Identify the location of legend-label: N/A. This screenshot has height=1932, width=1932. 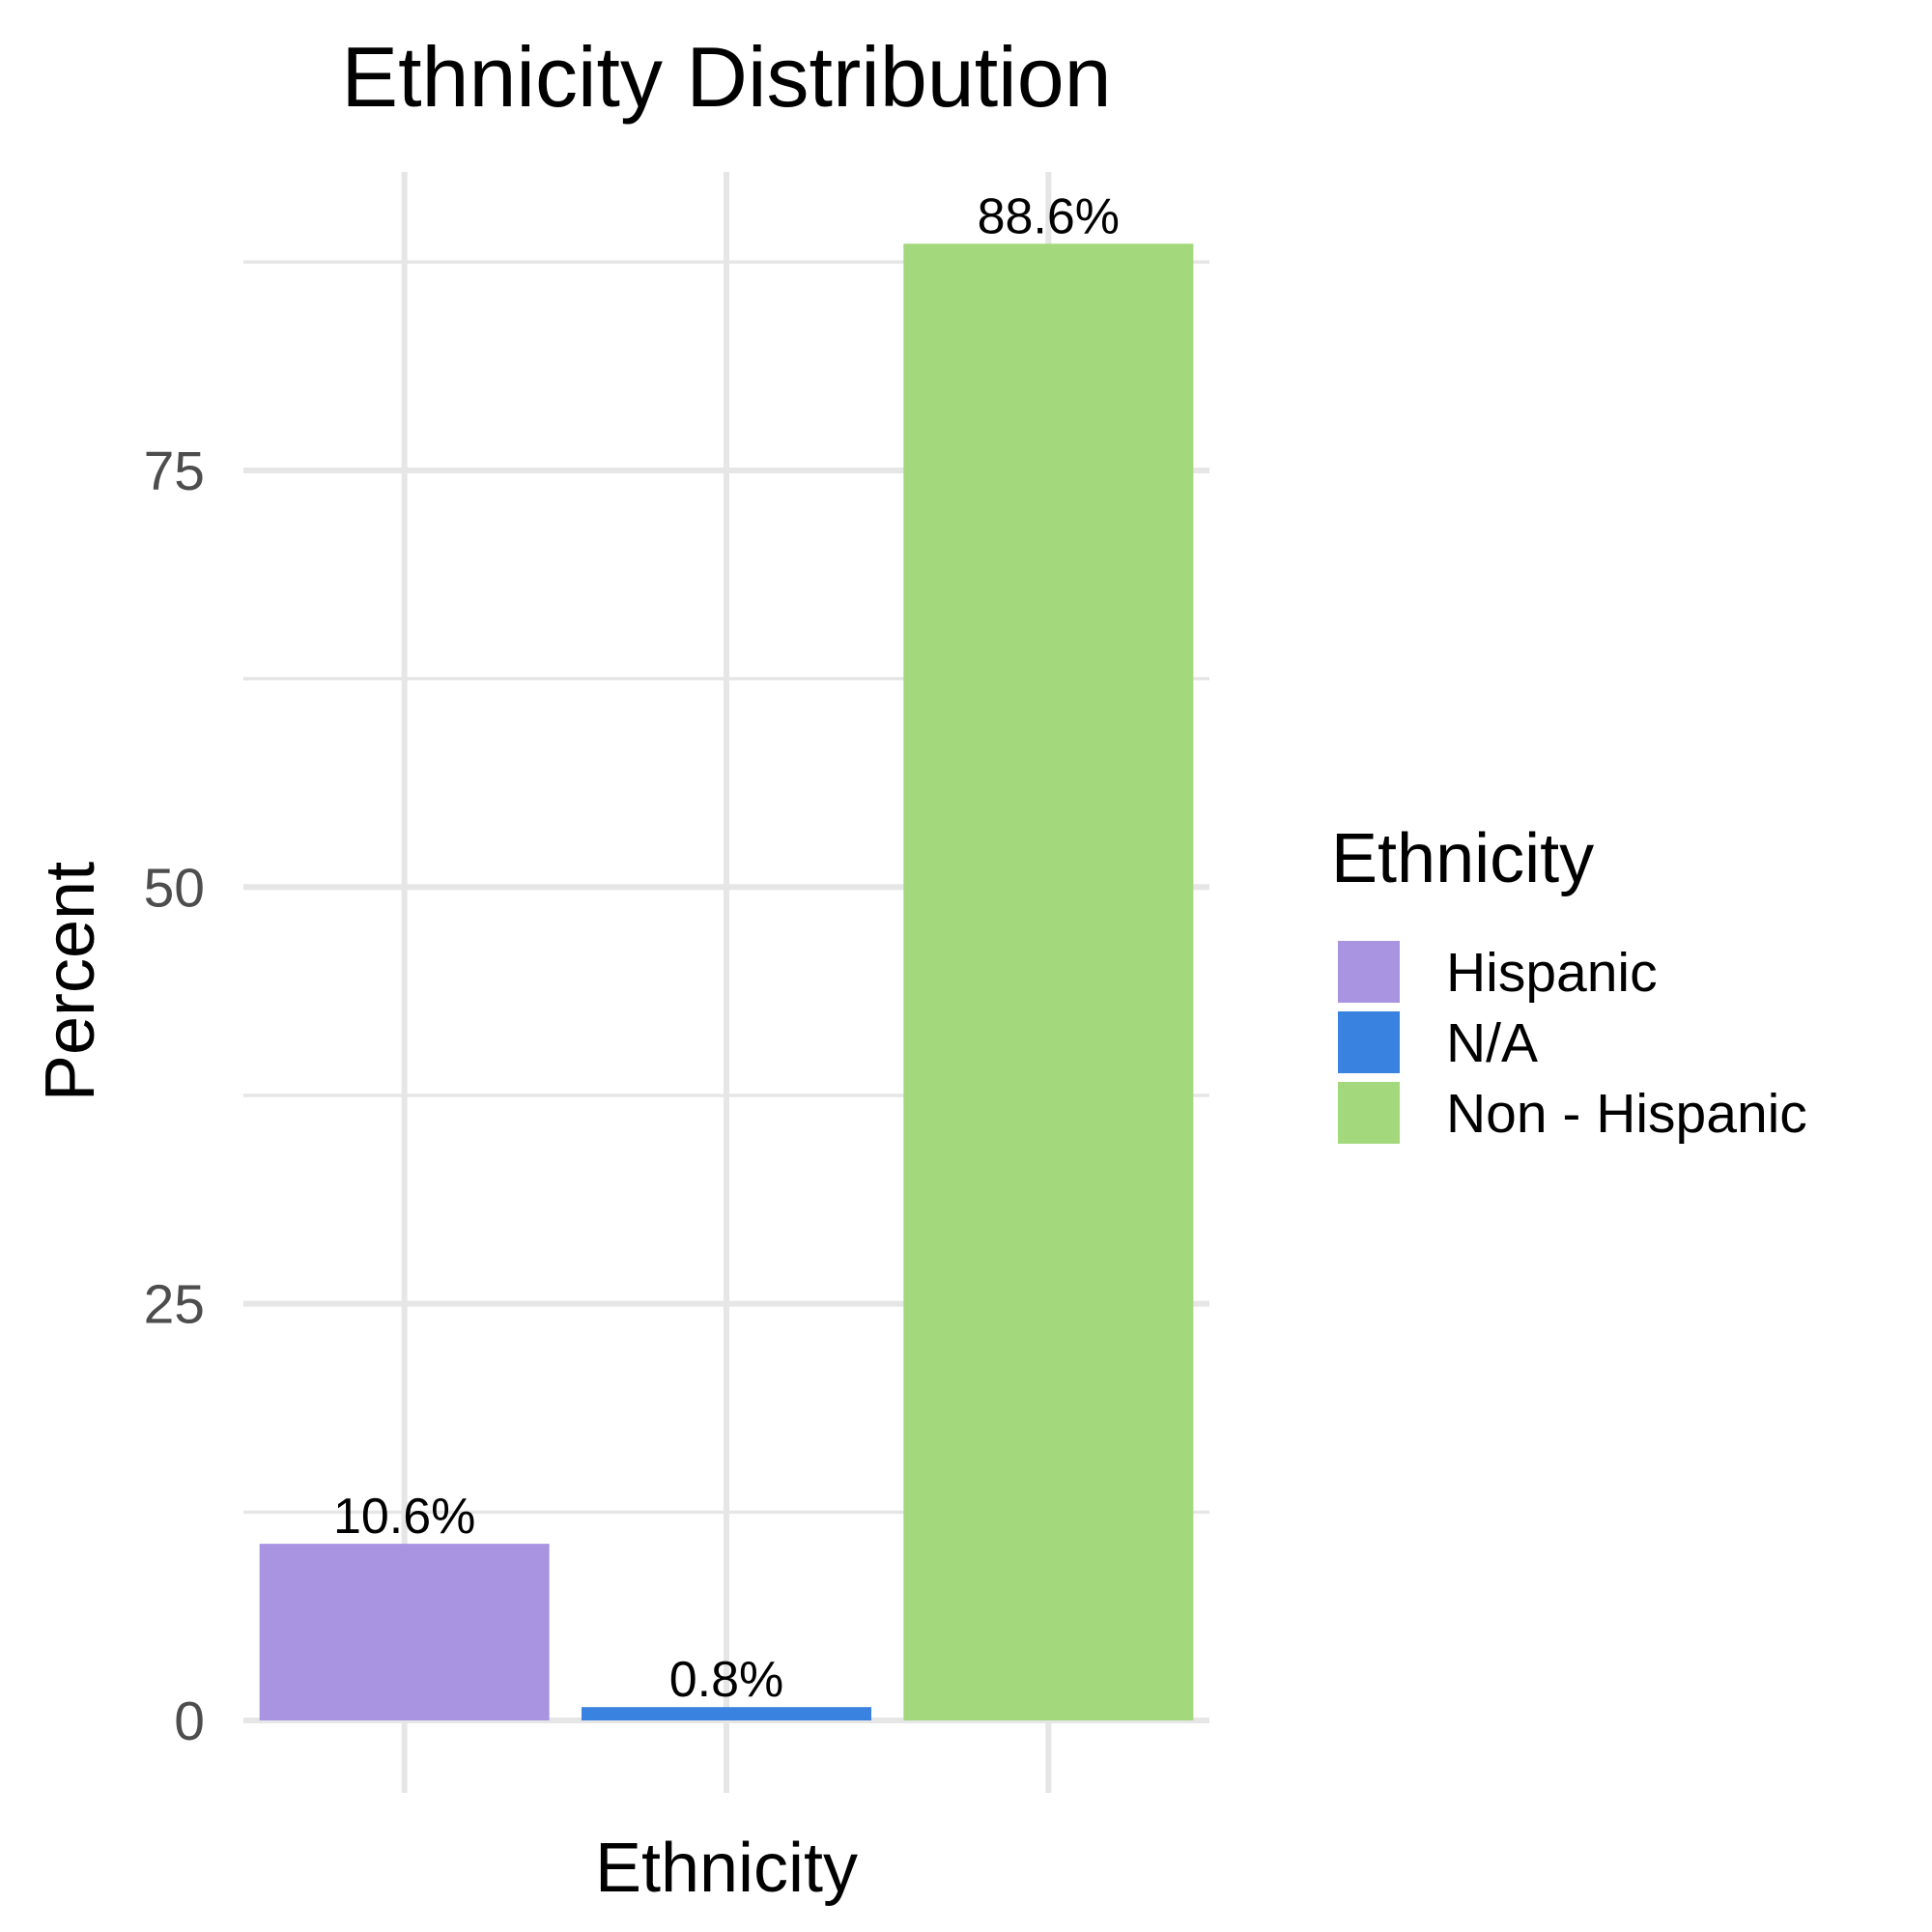
(1492, 1043).